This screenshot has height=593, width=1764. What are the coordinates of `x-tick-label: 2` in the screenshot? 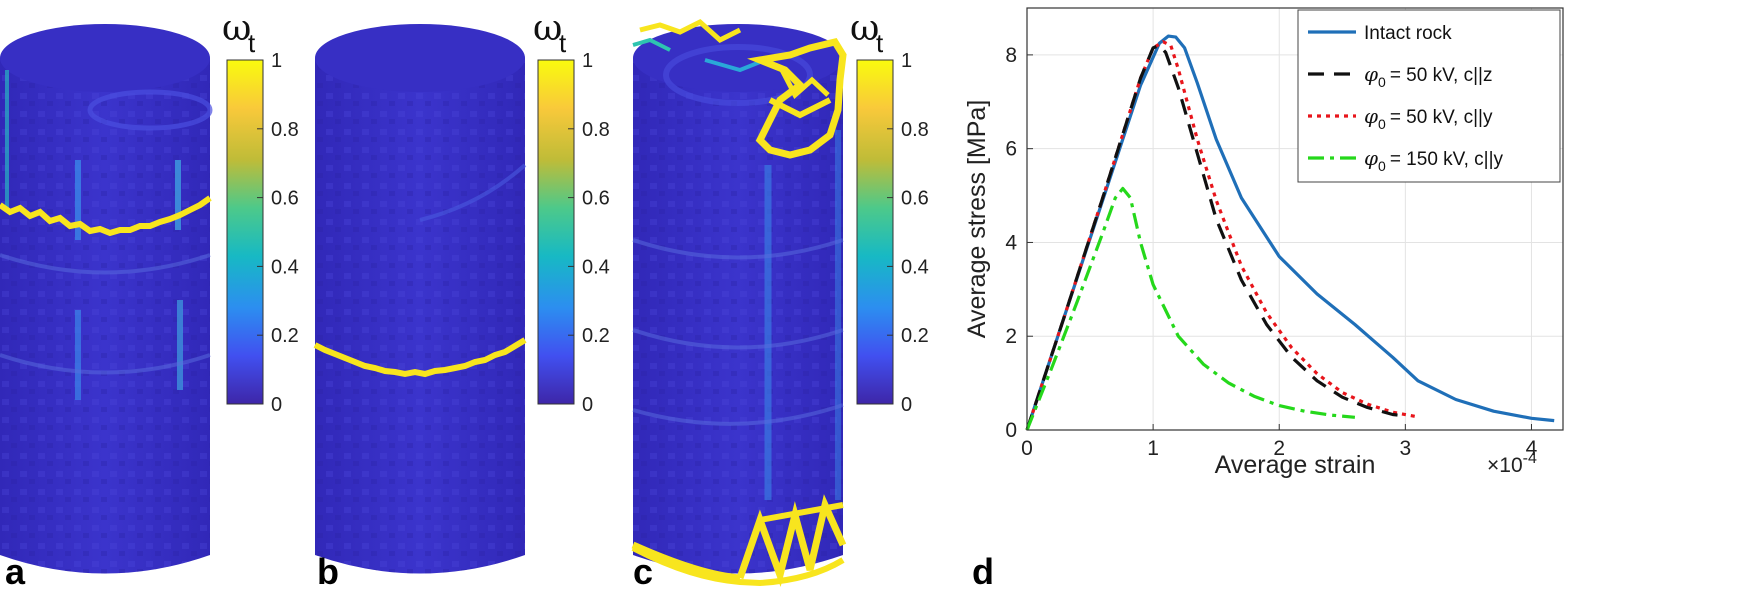 It's located at (1279, 448).